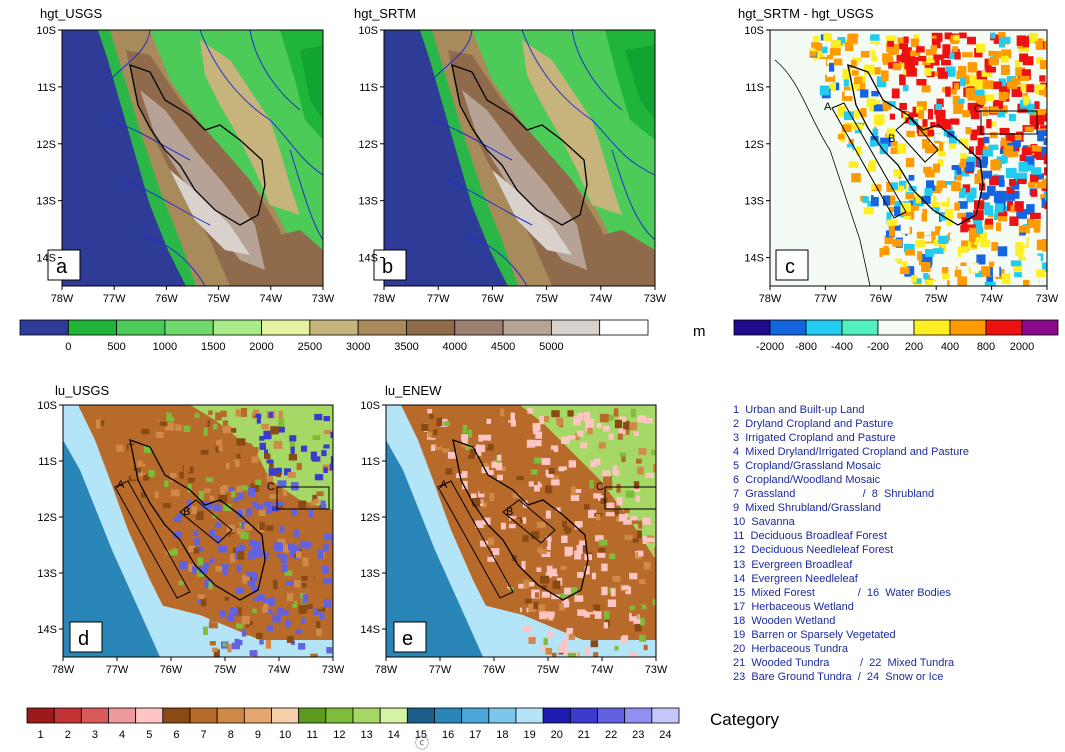 This screenshot has height=752, width=1065. What do you see at coordinates (444, 485) in the screenshot?
I see `svg-text: A` at bounding box center [444, 485].